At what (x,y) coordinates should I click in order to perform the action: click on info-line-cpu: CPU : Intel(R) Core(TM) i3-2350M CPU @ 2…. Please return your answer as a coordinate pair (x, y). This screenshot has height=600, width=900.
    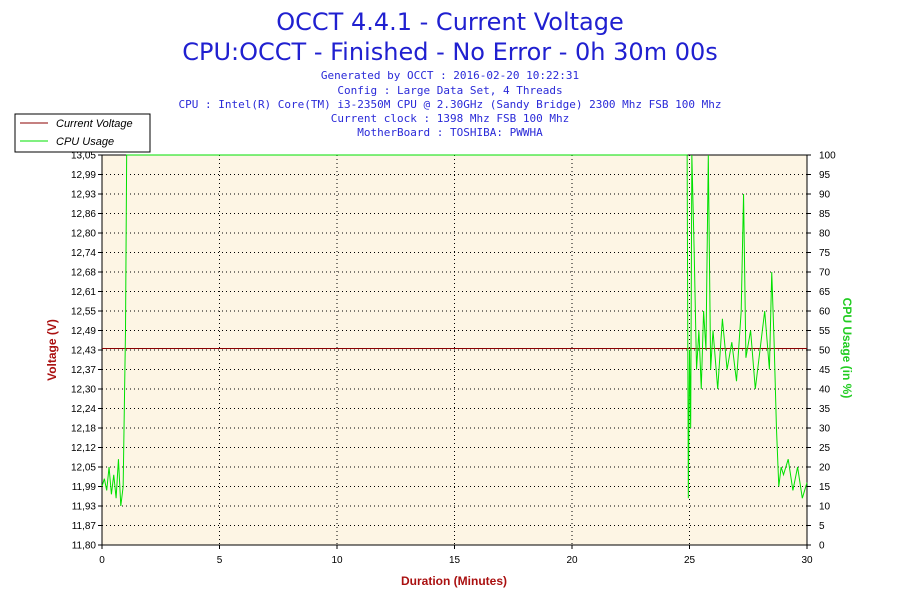
    Looking at the image, I should click on (449, 104).